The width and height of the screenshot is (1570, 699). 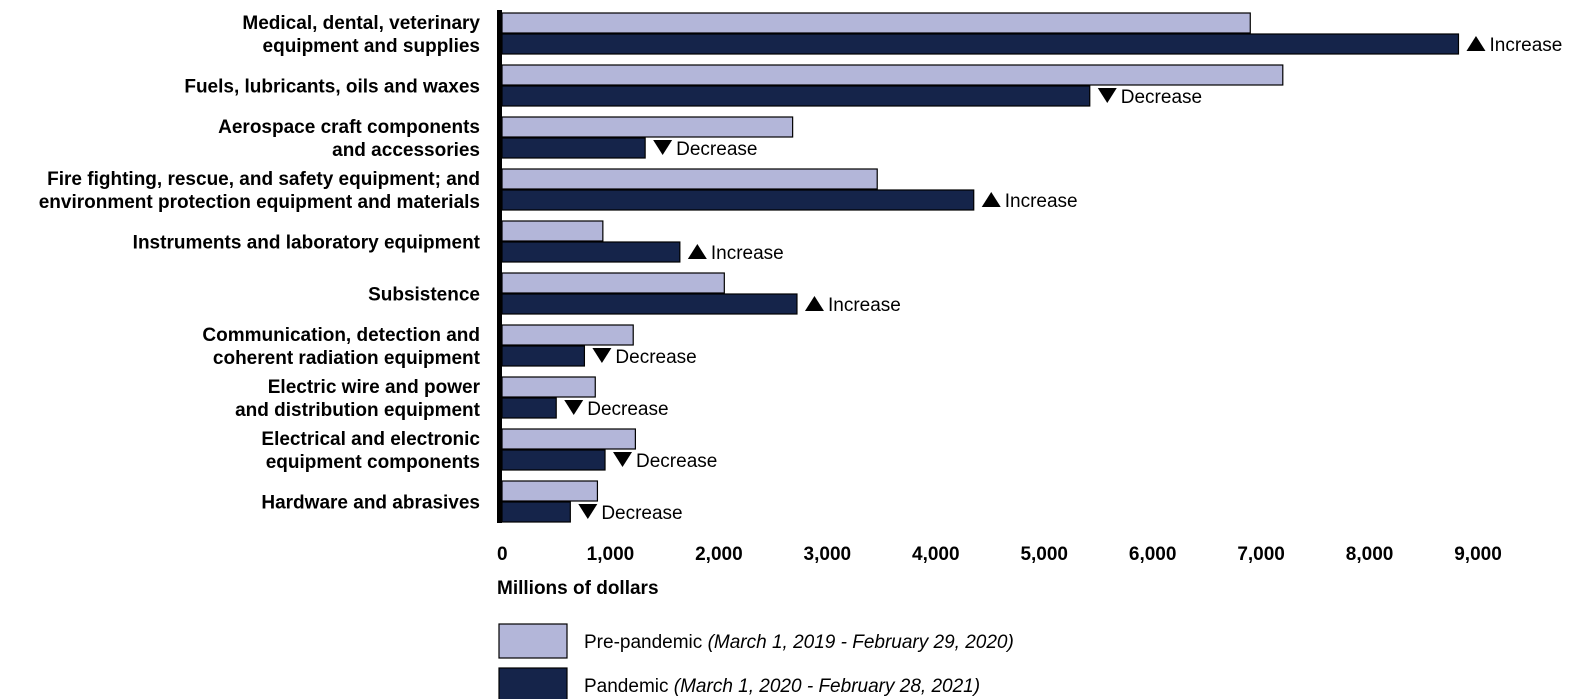 I want to click on x-tick-label: 7,000, so click(x=1261, y=554).